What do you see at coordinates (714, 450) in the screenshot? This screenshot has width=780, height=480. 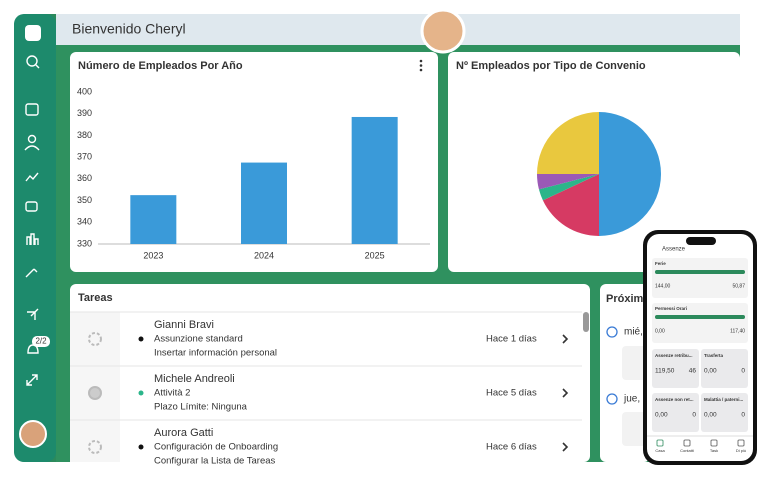 I see `nav-label: Task` at bounding box center [714, 450].